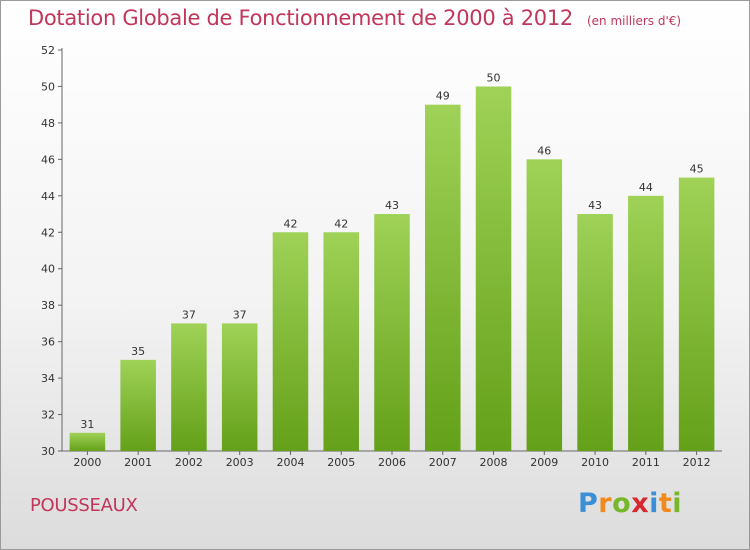  Describe the element at coordinates (544, 462) in the screenshot. I see `x-tick-label: 2009` at that location.